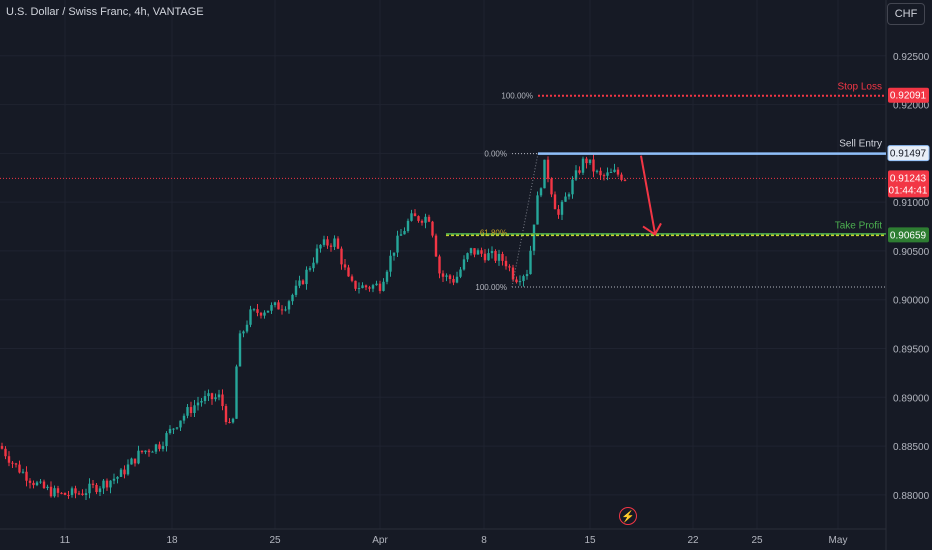 The image size is (932, 550). What do you see at coordinates (911, 349) in the screenshot?
I see `y-tick-label: 0.89500` at bounding box center [911, 349].